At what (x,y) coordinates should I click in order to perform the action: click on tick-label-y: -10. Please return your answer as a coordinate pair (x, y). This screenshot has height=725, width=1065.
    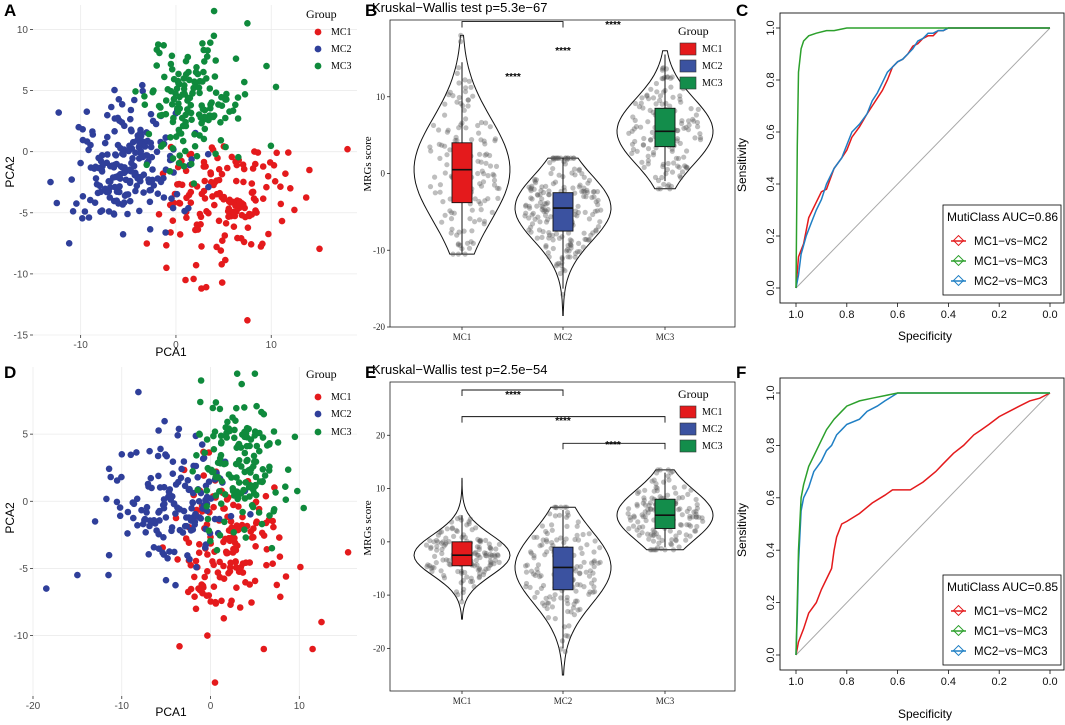
    Looking at the image, I should click on (379, 595).